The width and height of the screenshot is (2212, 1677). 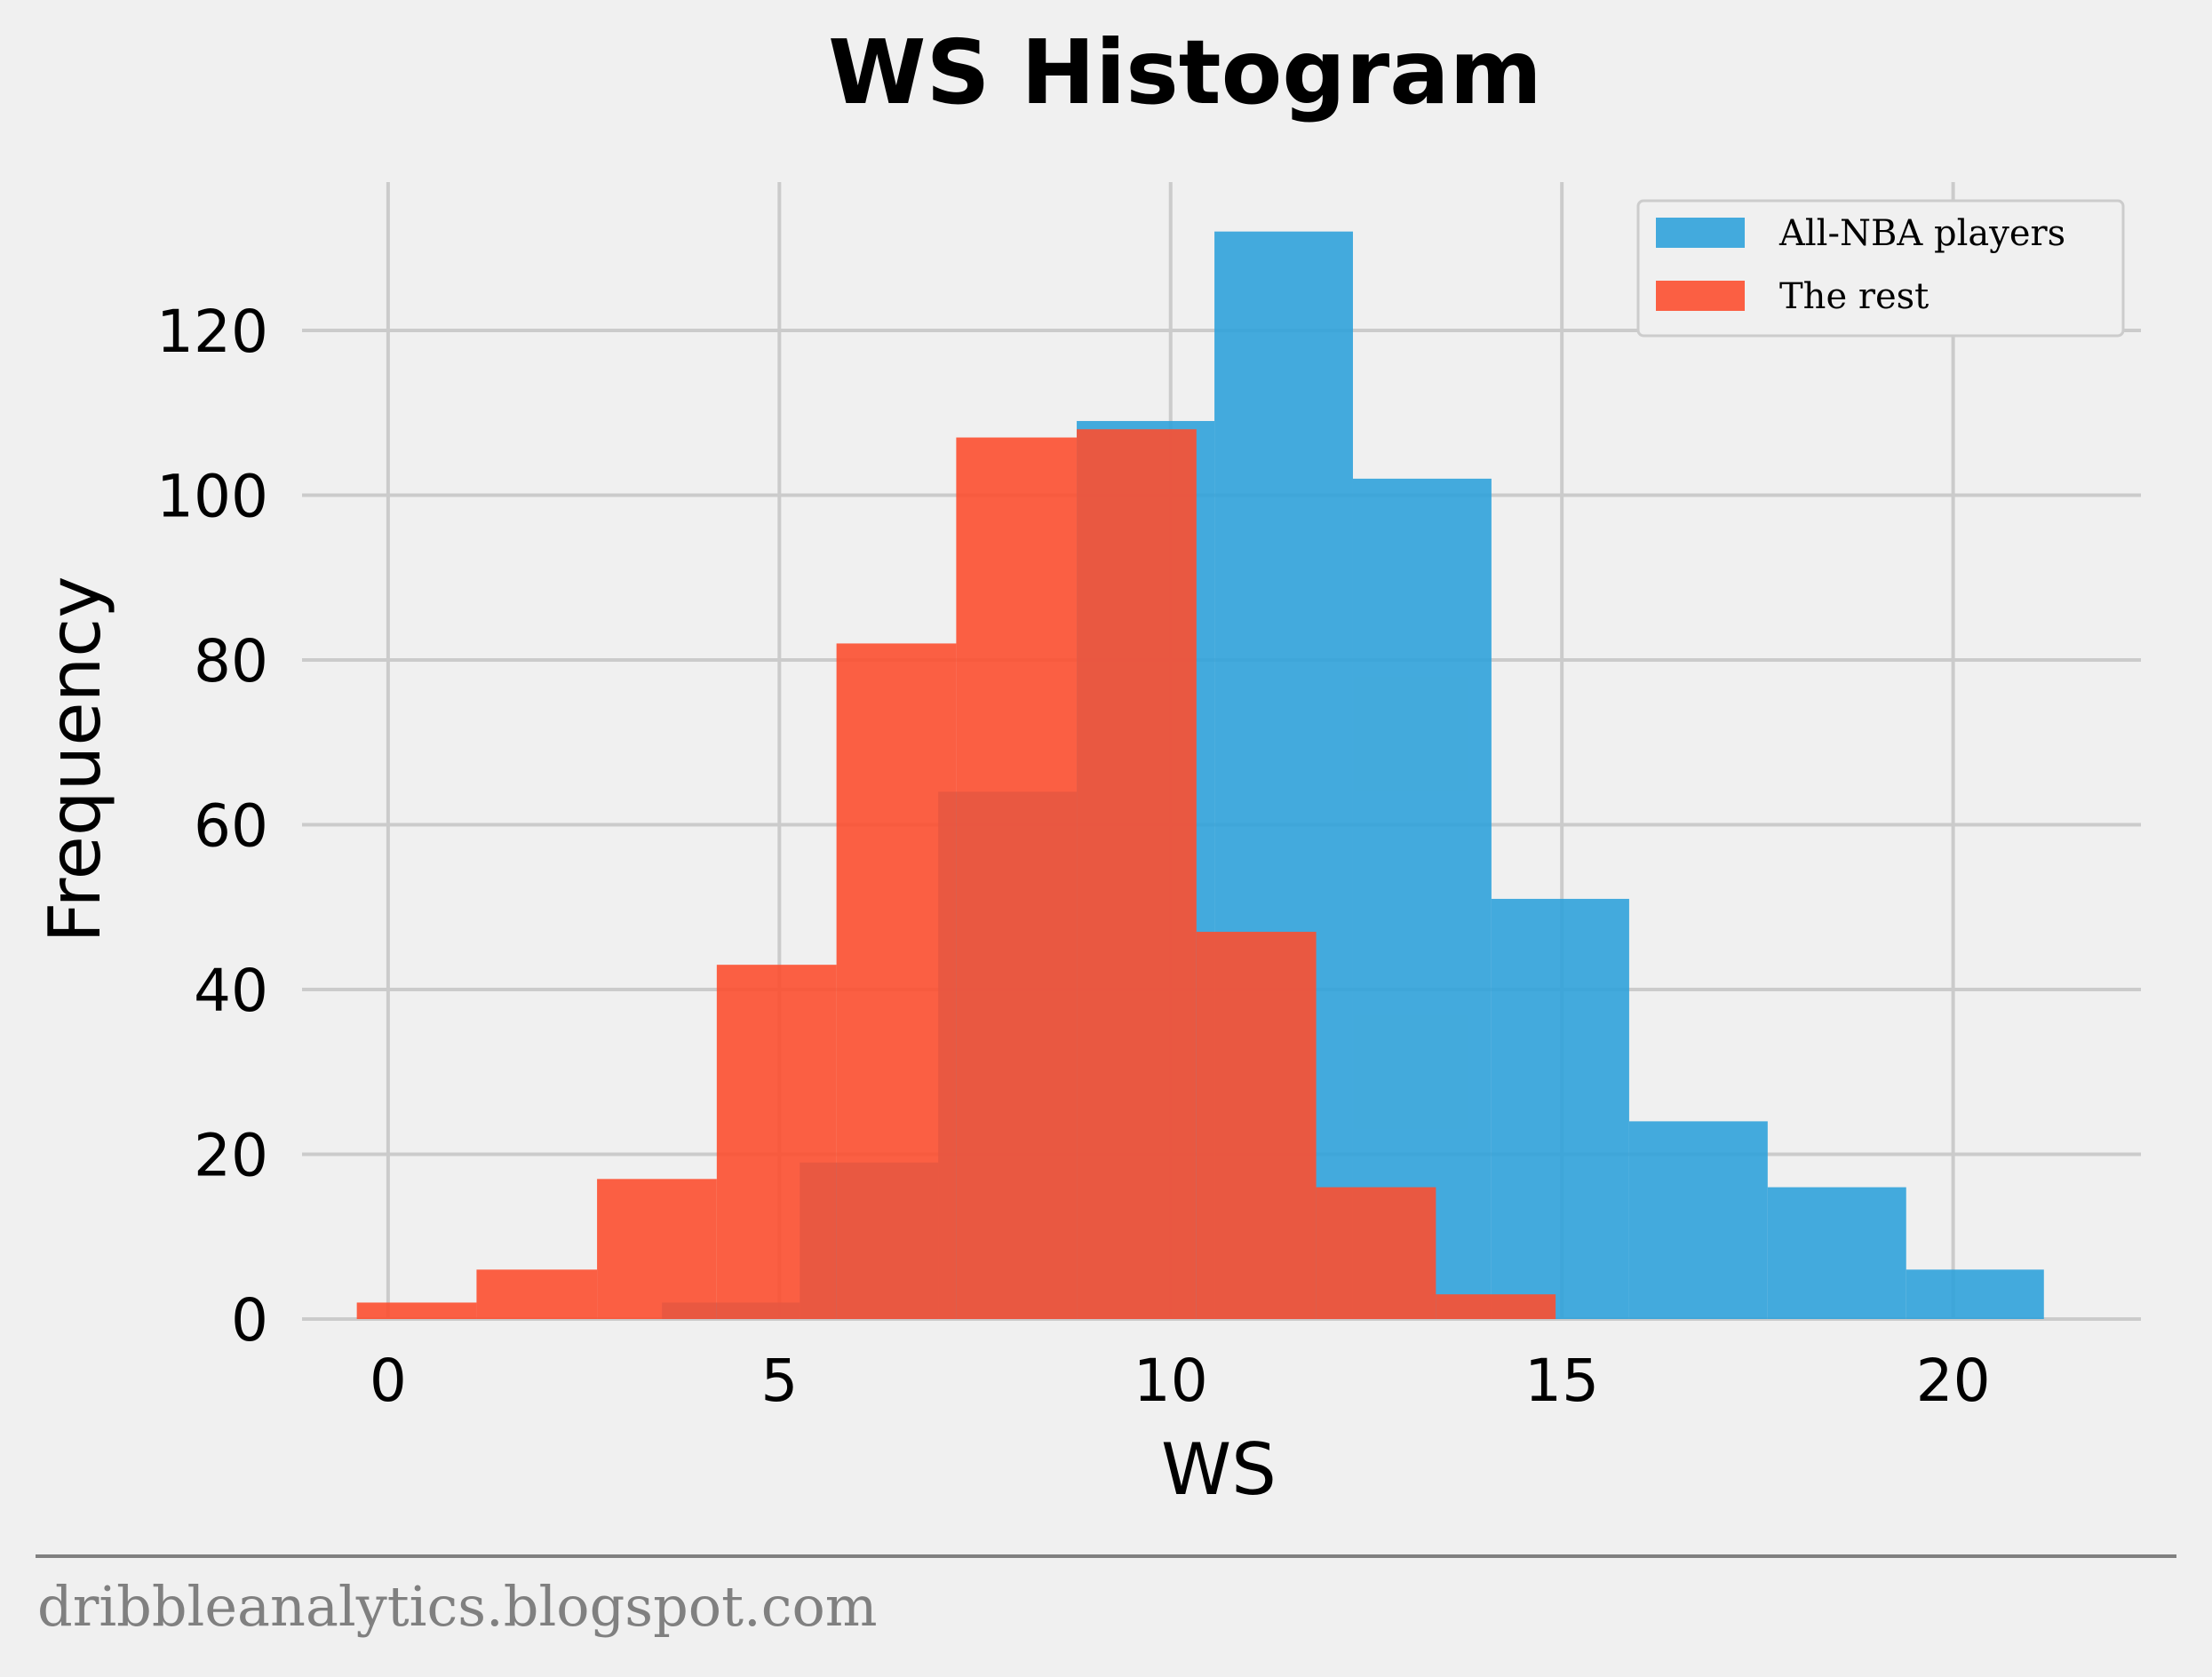 What do you see at coordinates (1953, 1381) in the screenshot?
I see `x-tick-label: 20` at bounding box center [1953, 1381].